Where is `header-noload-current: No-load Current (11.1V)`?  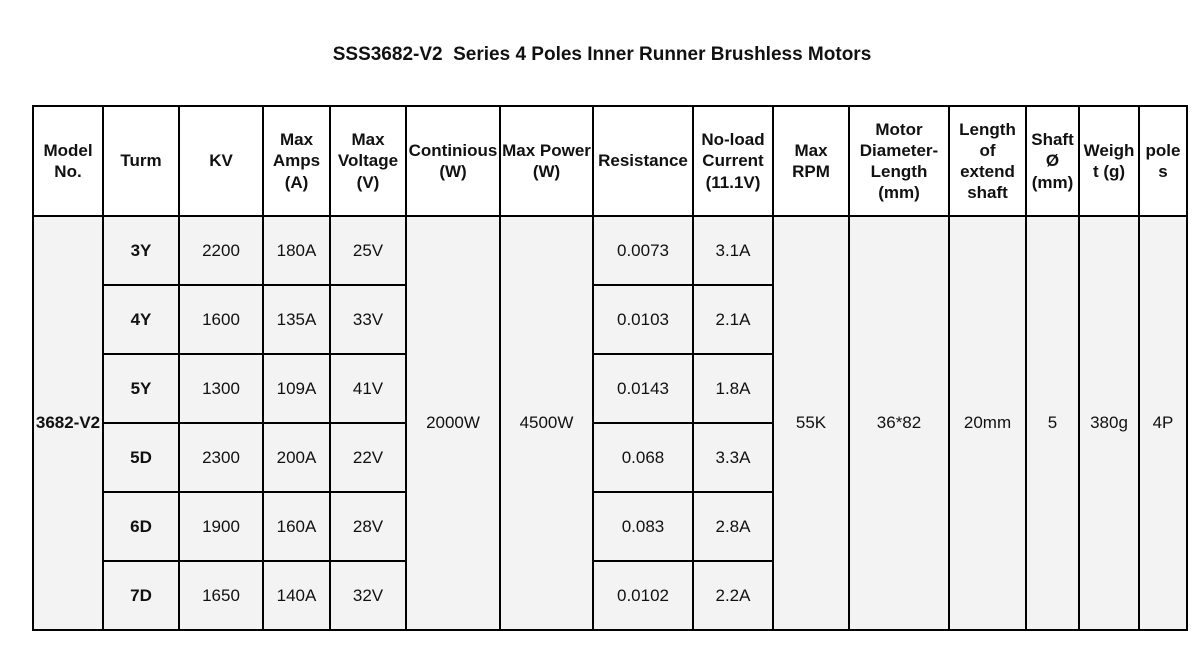
header-noload-current: No-load Current (11.1V) is located at coordinates (733, 161).